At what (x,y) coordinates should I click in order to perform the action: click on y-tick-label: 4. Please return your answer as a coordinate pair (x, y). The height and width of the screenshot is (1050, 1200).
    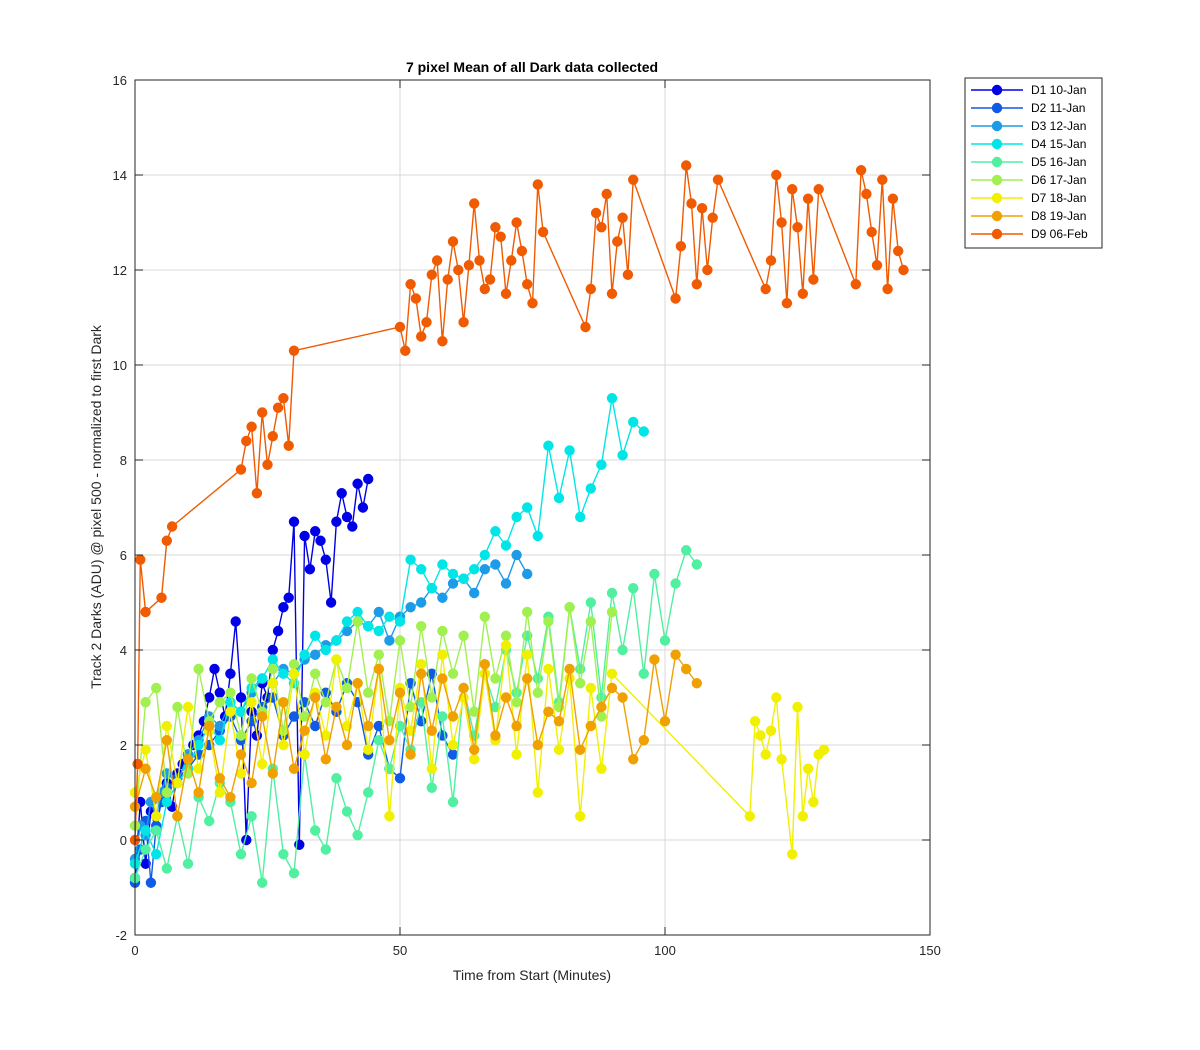
    Looking at the image, I should click on (123, 650).